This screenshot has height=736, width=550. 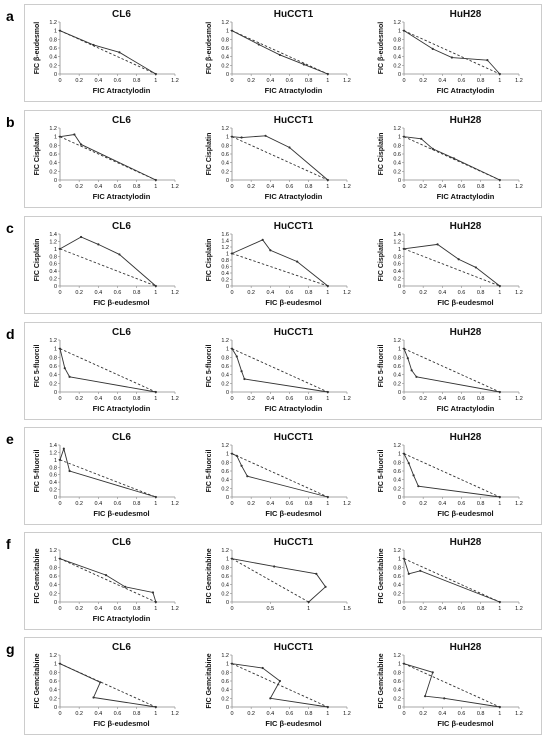 What do you see at coordinates (8, 544) in the screenshot?
I see `row-letter-f: f` at bounding box center [8, 544].